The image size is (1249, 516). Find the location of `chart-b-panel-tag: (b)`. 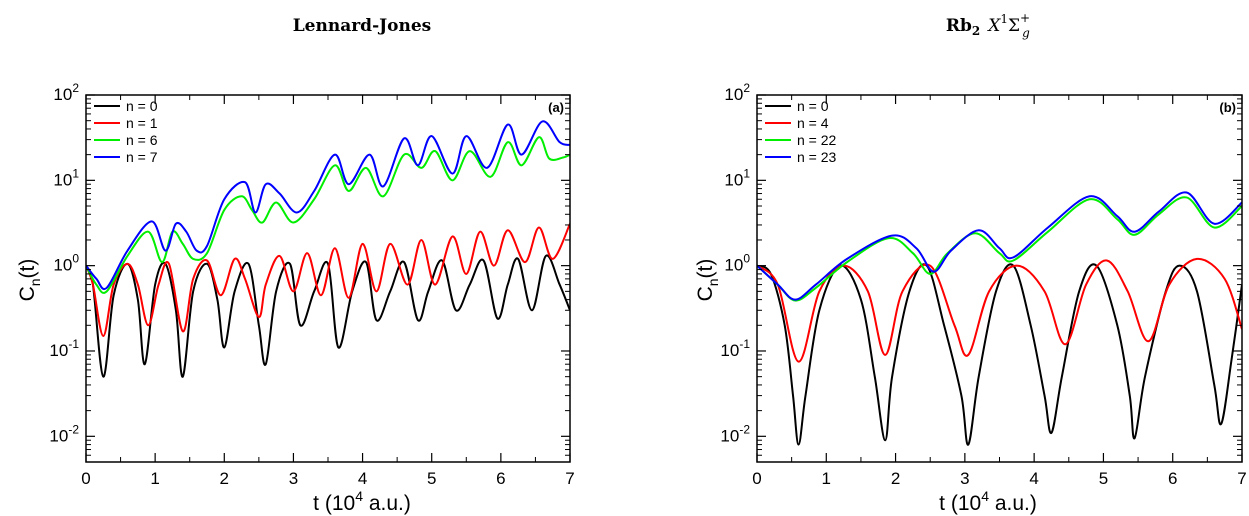

chart-b-panel-tag: (b) is located at coordinates (1227, 107).